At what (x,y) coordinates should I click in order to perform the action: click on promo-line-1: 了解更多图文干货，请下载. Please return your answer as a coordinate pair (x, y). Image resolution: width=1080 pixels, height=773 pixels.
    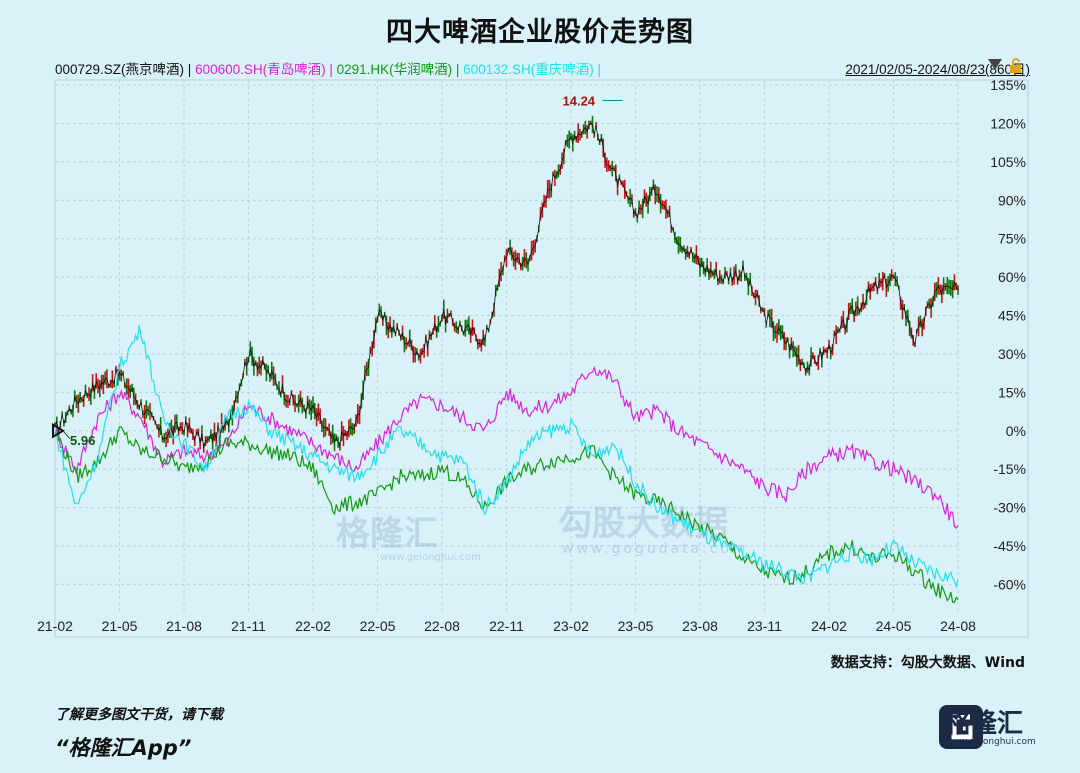
    Looking at the image, I should click on (139, 715).